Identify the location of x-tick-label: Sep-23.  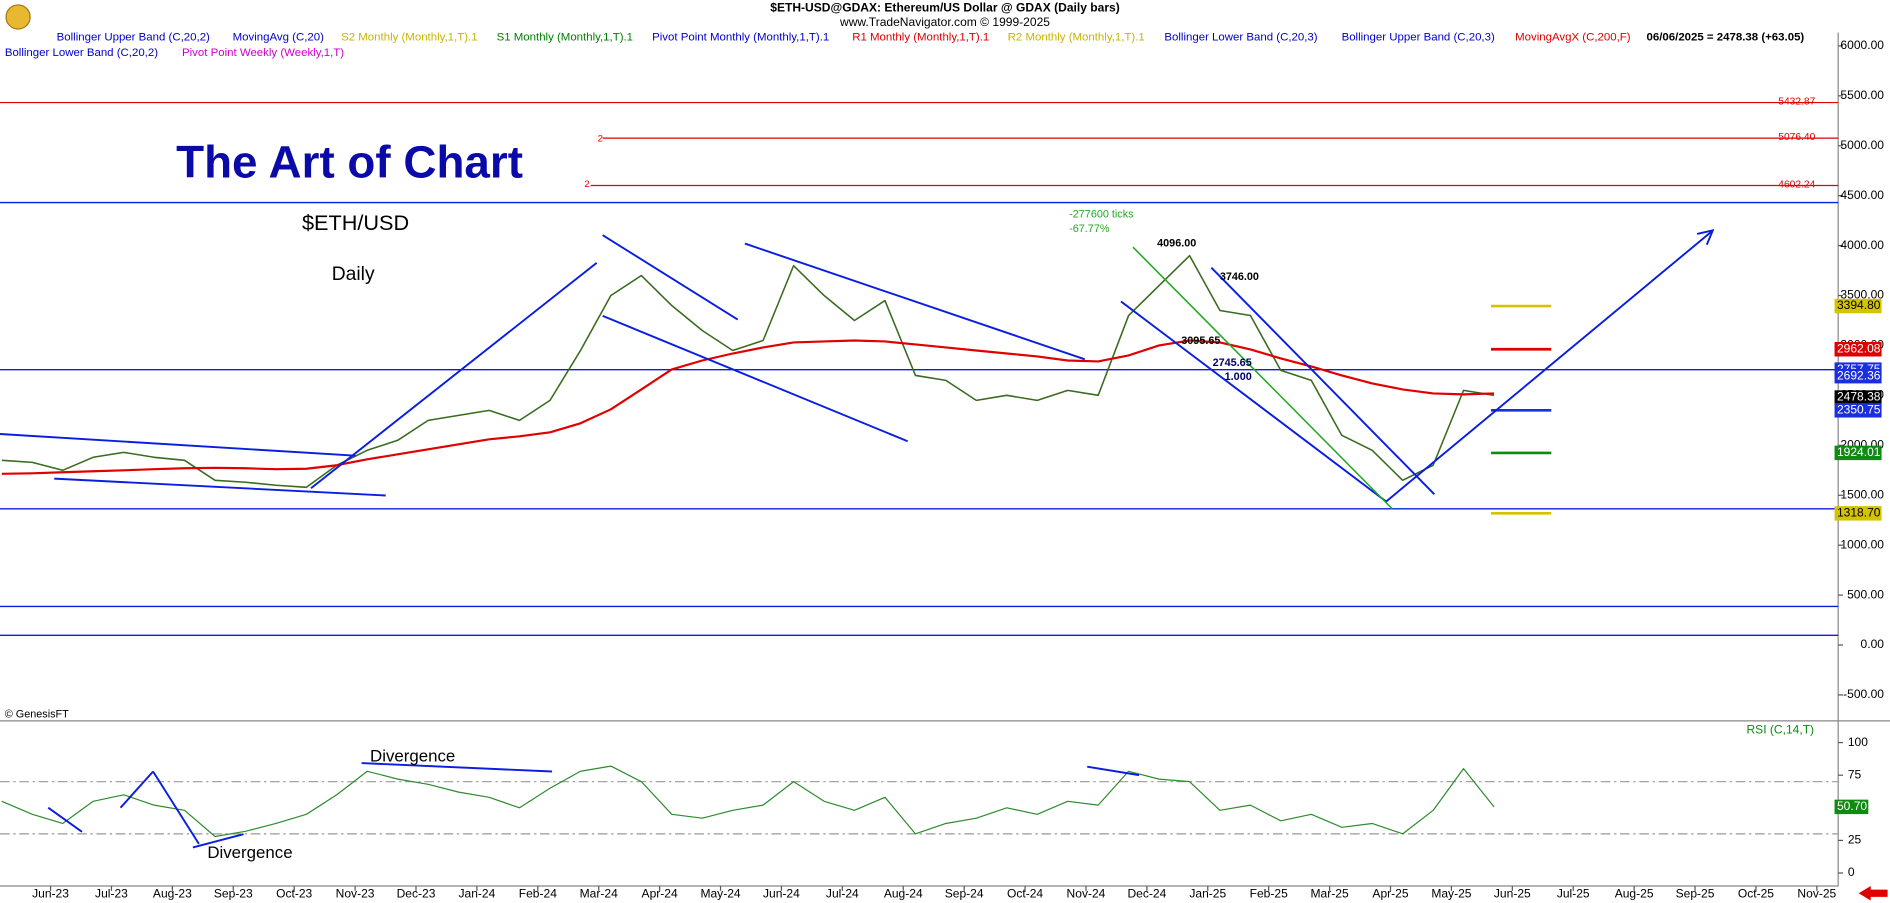
(233, 894).